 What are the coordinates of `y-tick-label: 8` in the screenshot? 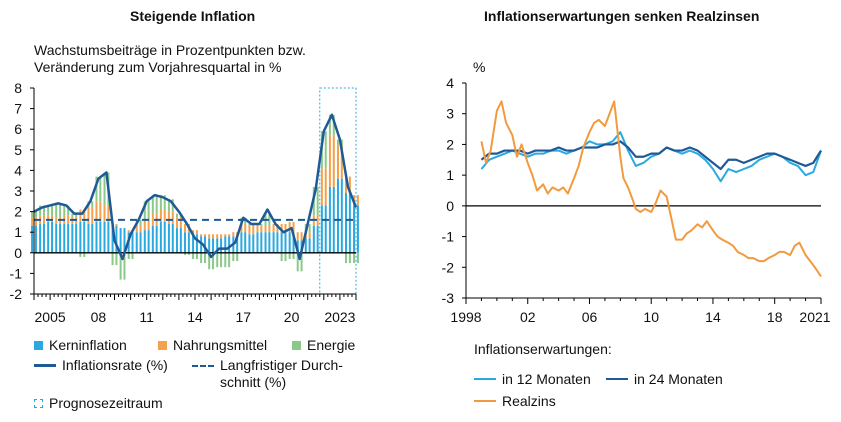 It's located at (18, 88).